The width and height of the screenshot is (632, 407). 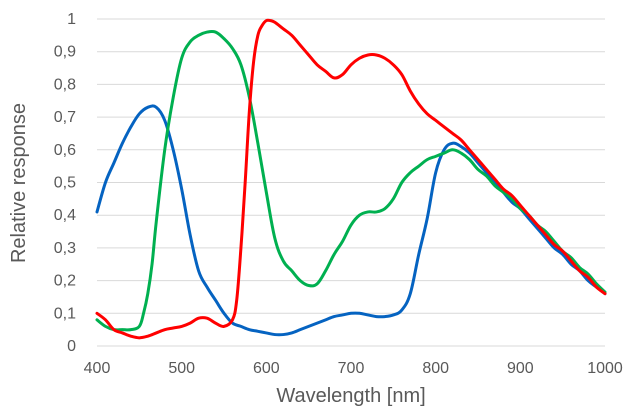 What do you see at coordinates (71, 19) in the screenshot?
I see `y-tick-label: 1` at bounding box center [71, 19].